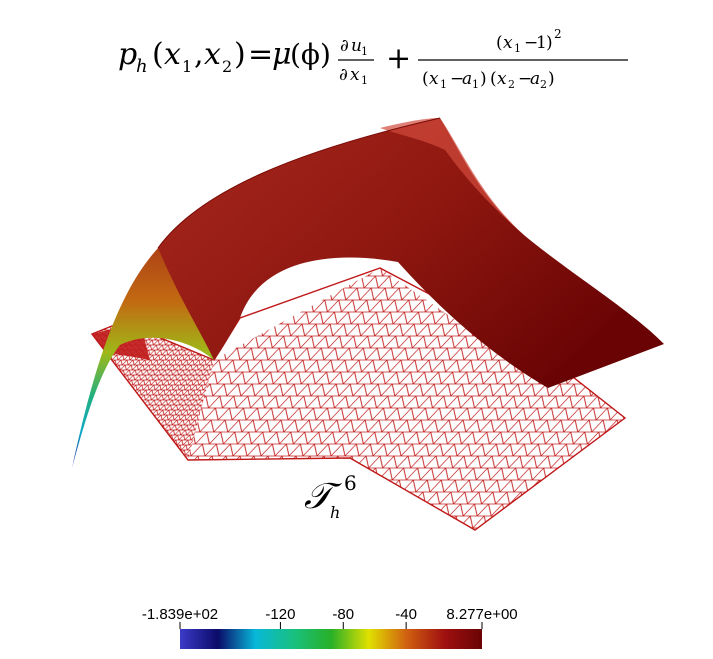 This screenshot has height=659, width=713. I want to click on frac1-den-sub: 1, so click(364, 80).